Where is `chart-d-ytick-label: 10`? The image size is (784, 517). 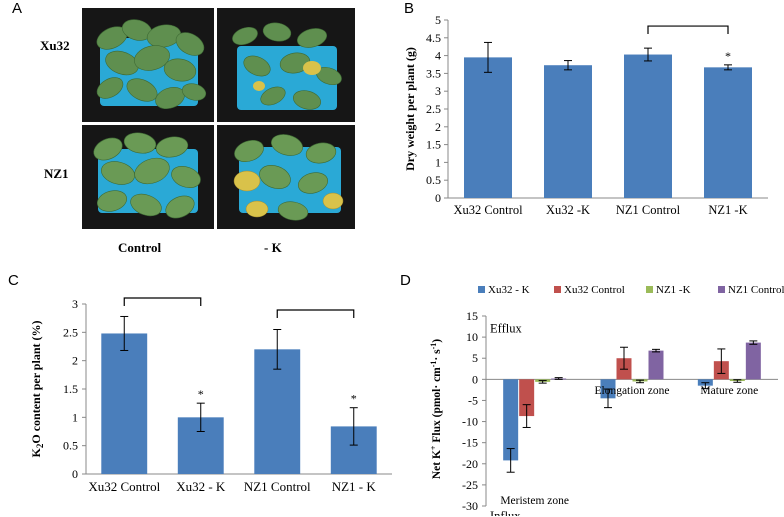
chart-d-ytick-label: 10 is located at coordinates (472, 337).